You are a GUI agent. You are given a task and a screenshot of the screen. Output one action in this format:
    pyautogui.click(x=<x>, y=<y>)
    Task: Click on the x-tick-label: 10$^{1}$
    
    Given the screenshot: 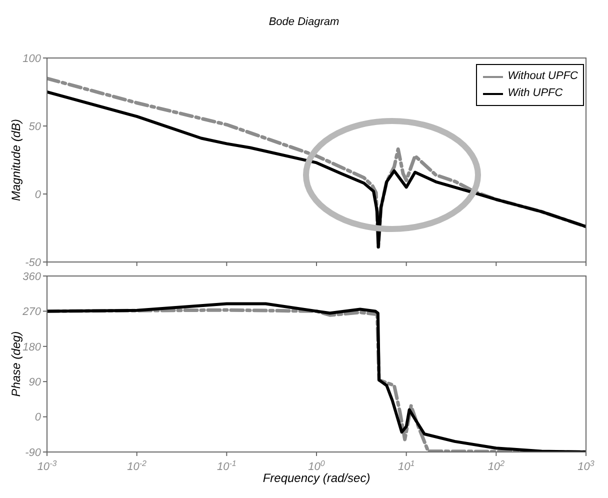 What is the action you would take?
    pyautogui.click(x=406, y=465)
    